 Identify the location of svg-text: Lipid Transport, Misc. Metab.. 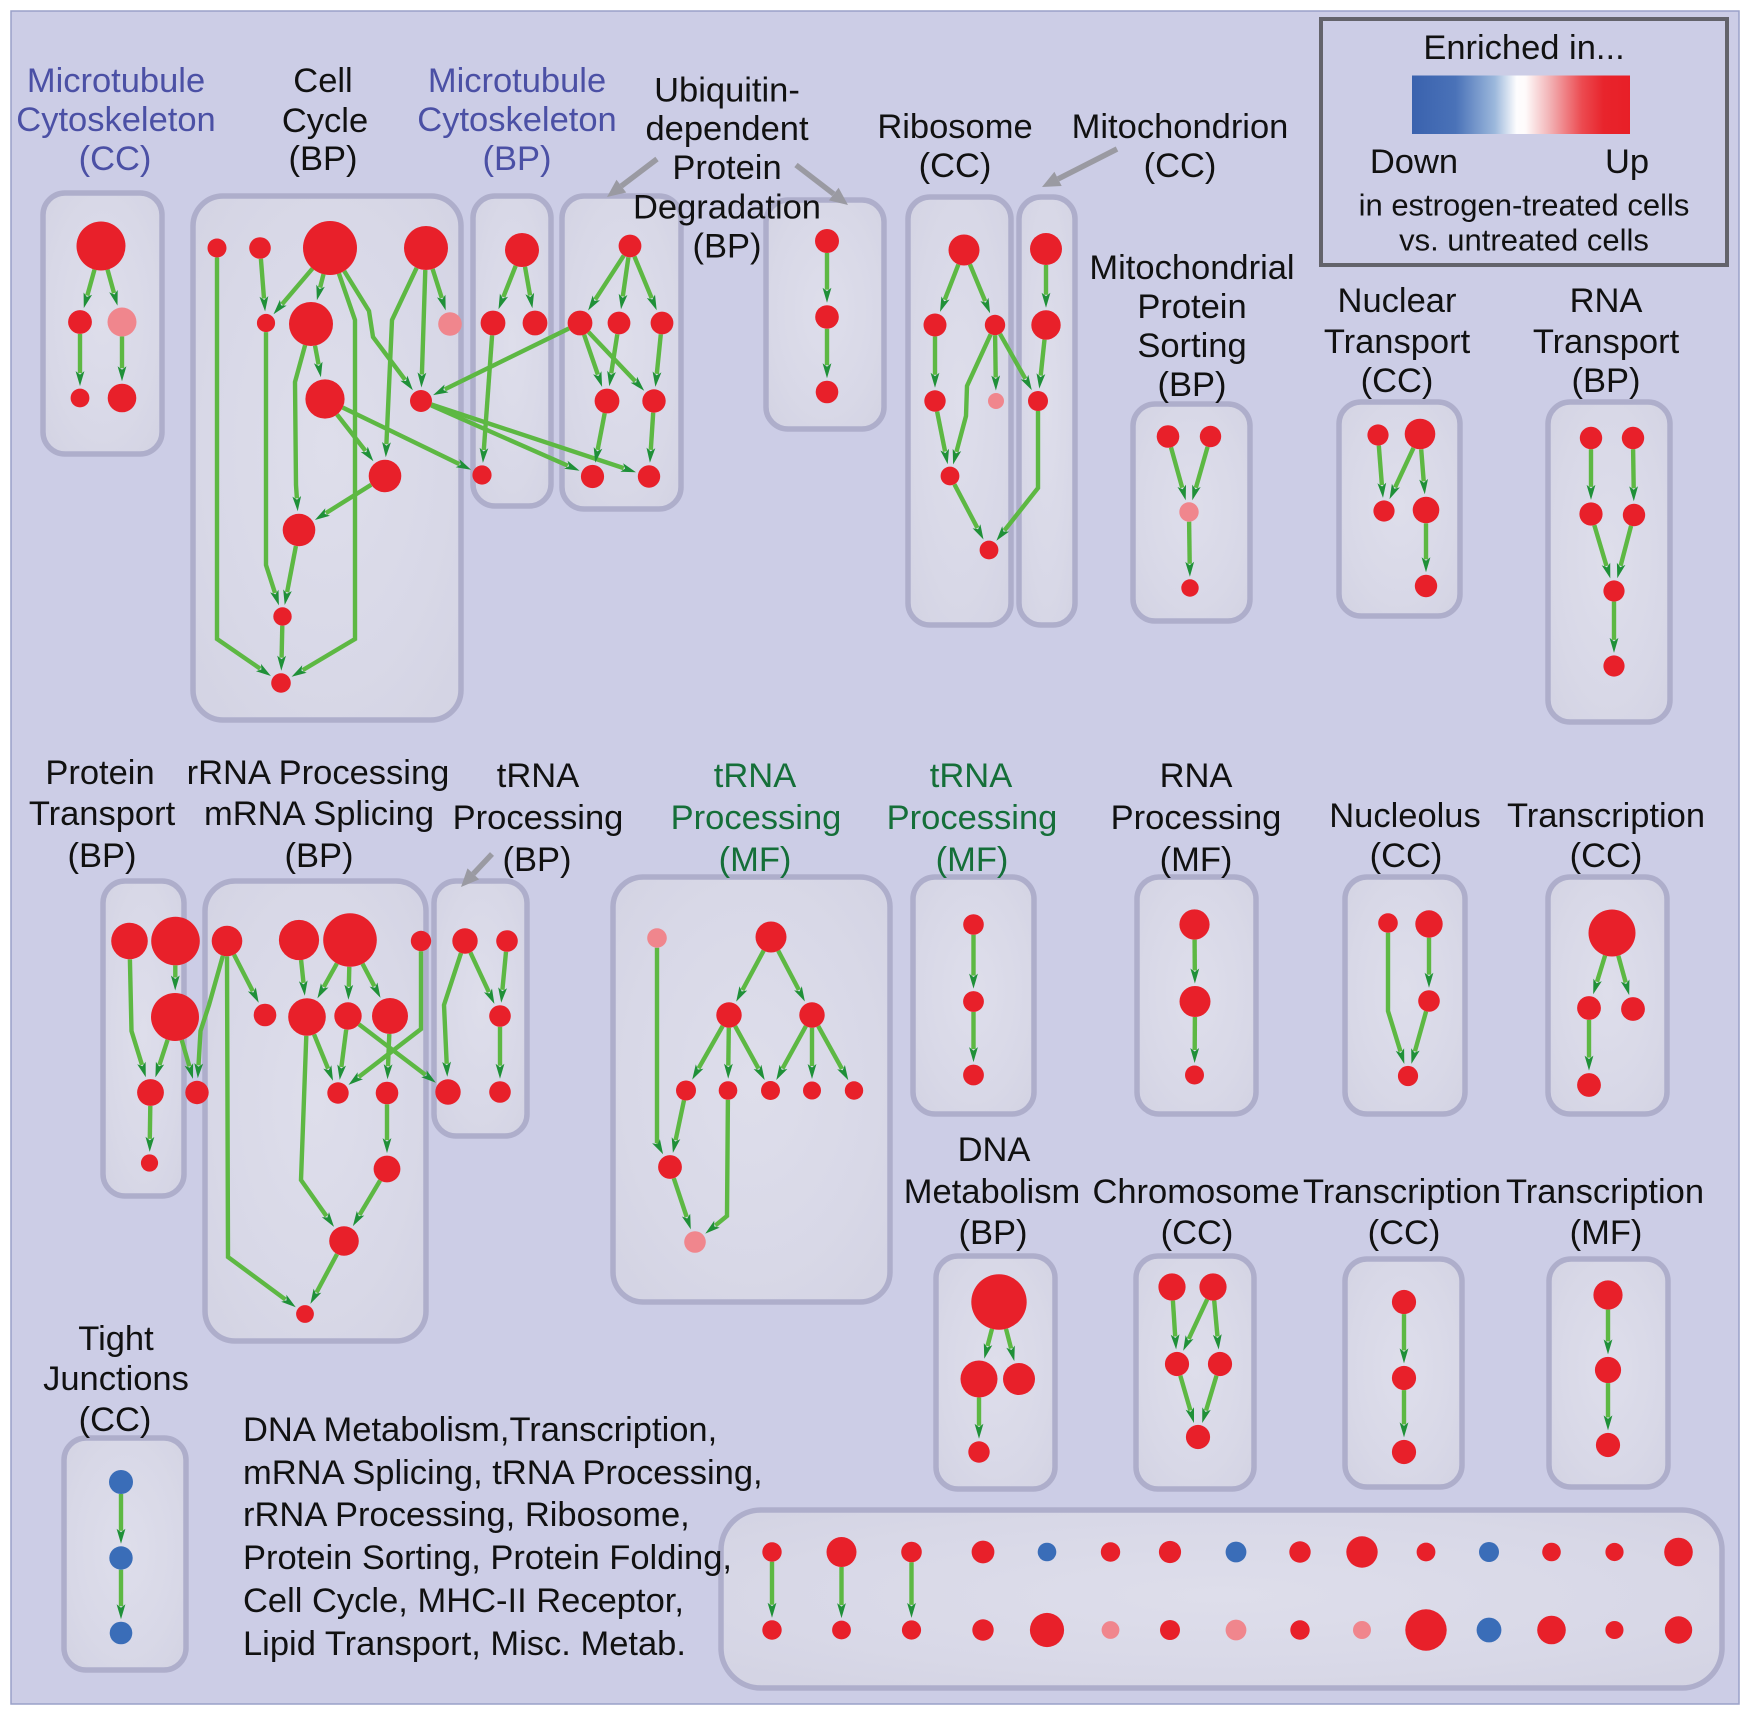
(464, 1644).